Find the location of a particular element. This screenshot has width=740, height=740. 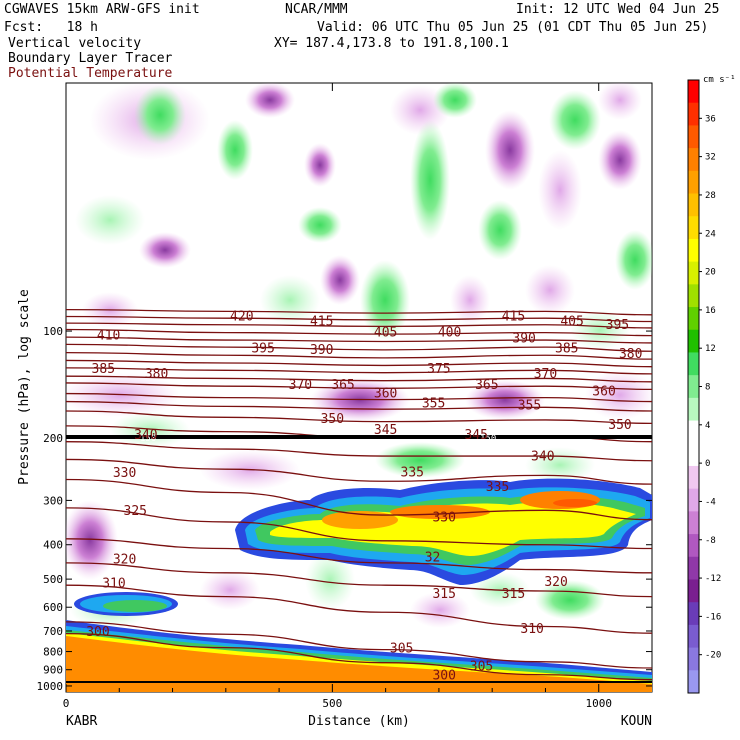

organization-label: NCAR/MMM is located at coordinates (316, 9).